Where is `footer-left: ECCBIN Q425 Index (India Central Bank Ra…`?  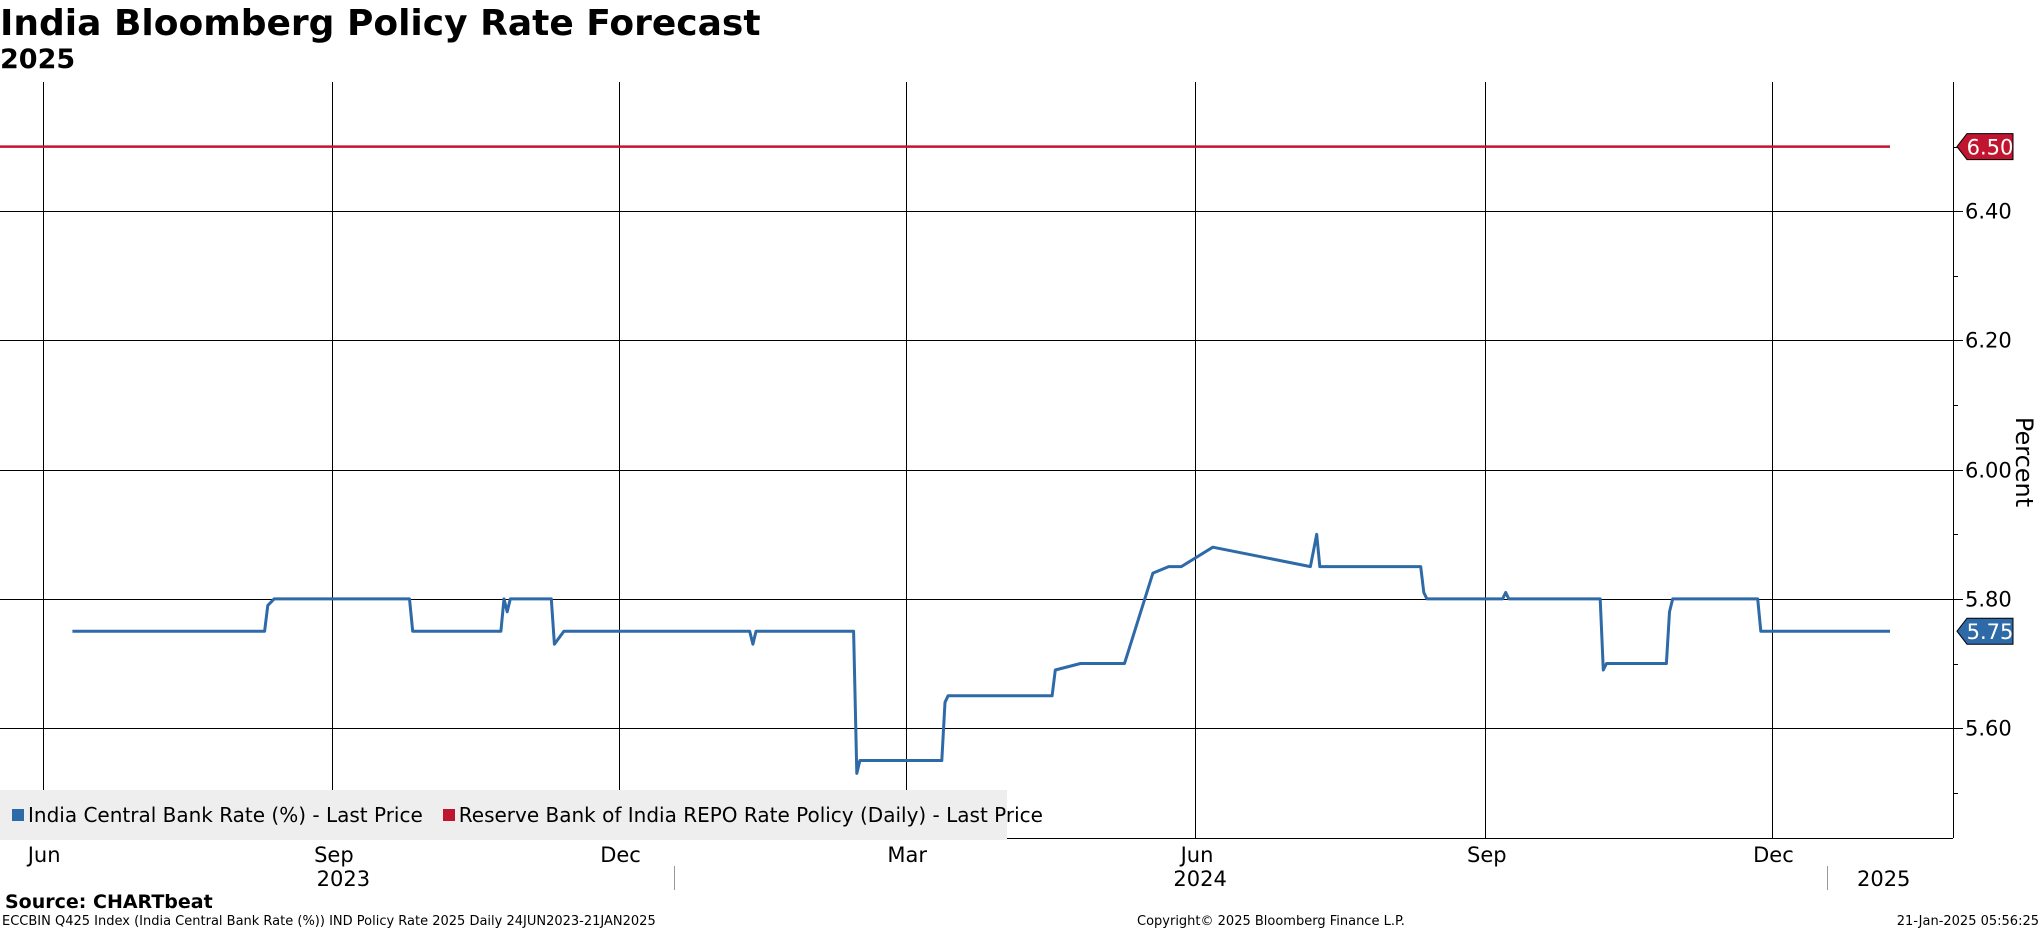 footer-left: ECCBIN Q425 Index (India Central Bank Ra… is located at coordinates (329, 921).